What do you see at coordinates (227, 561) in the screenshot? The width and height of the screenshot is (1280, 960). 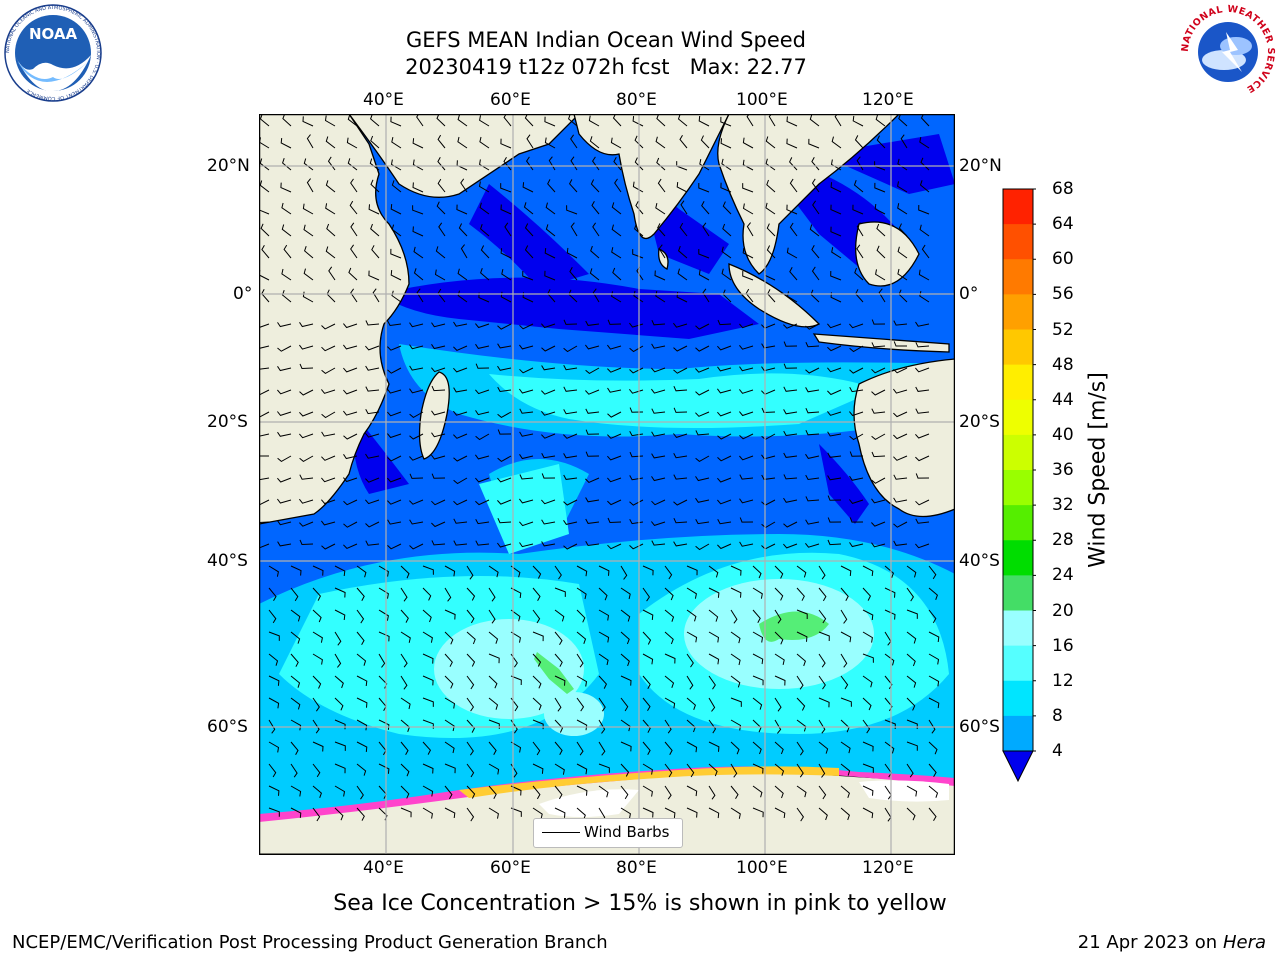 I see `lat-label-left-40s: 40°S` at bounding box center [227, 561].